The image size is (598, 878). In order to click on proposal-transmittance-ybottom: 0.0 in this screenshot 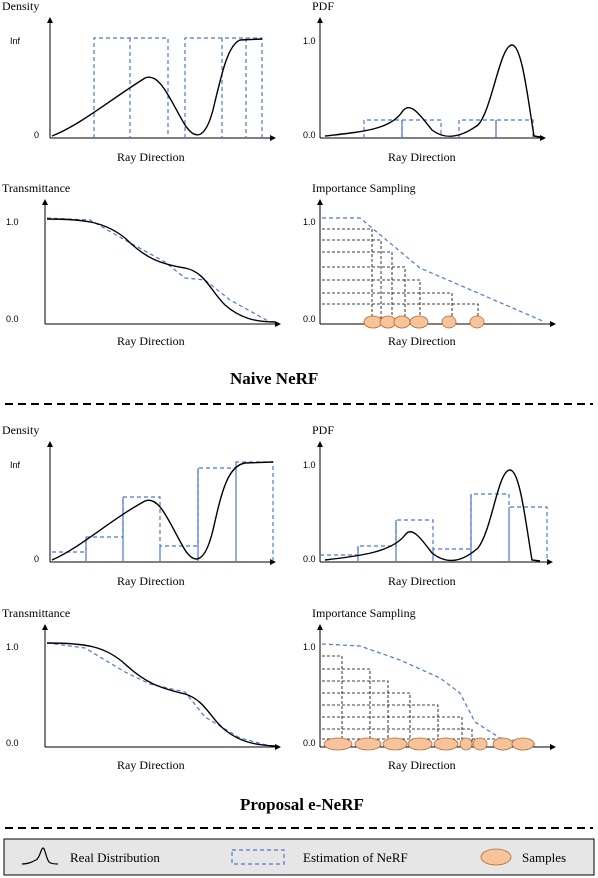, I will do `click(12, 743)`.